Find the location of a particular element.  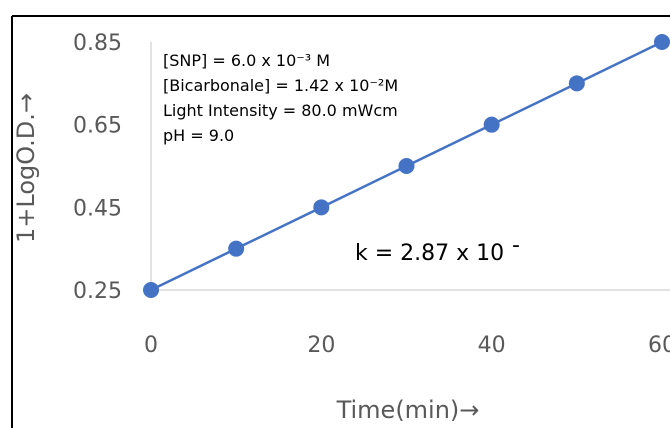

annotation-line: Light Intensity = 80.0 mWcm is located at coordinates (280, 110).